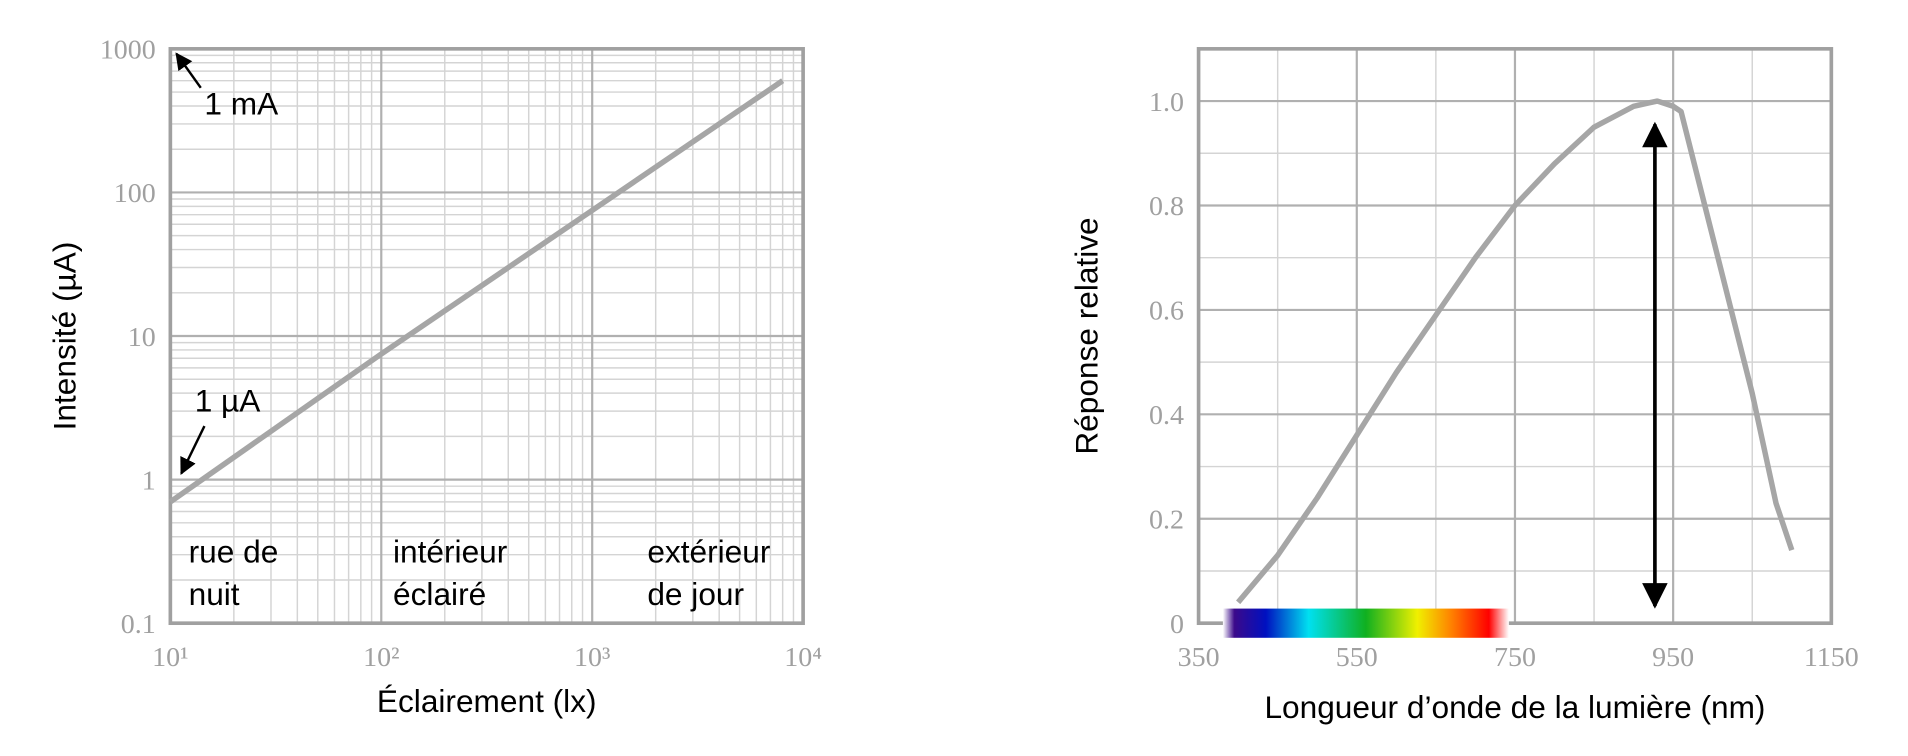 The height and width of the screenshot is (756, 1908). I want to click on region-label: extérieur, so click(708, 551).